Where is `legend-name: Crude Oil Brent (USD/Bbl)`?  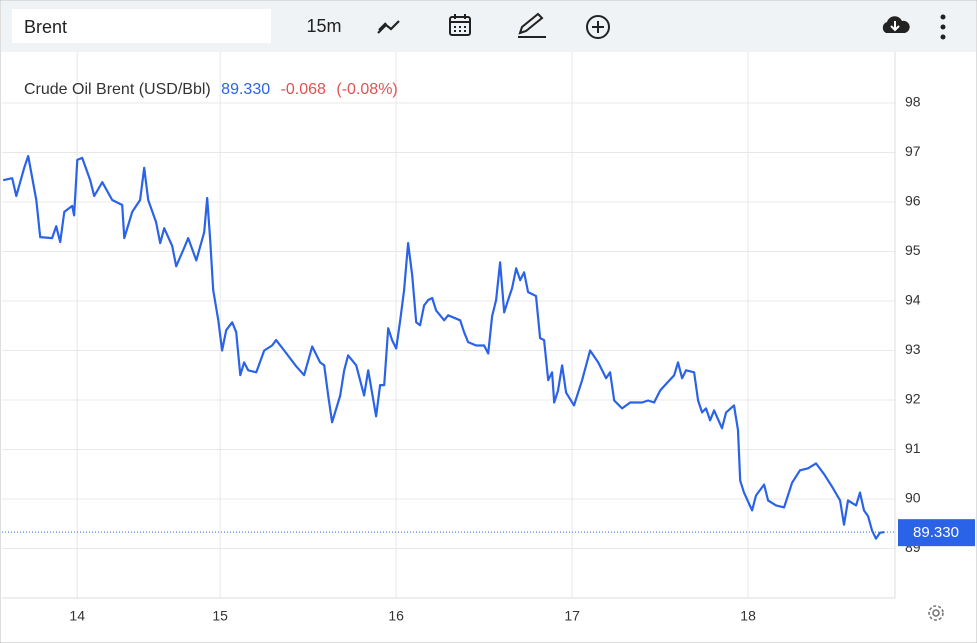
legend-name: Crude Oil Brent (USD/Bbl) is located at coordinates (117, 89).